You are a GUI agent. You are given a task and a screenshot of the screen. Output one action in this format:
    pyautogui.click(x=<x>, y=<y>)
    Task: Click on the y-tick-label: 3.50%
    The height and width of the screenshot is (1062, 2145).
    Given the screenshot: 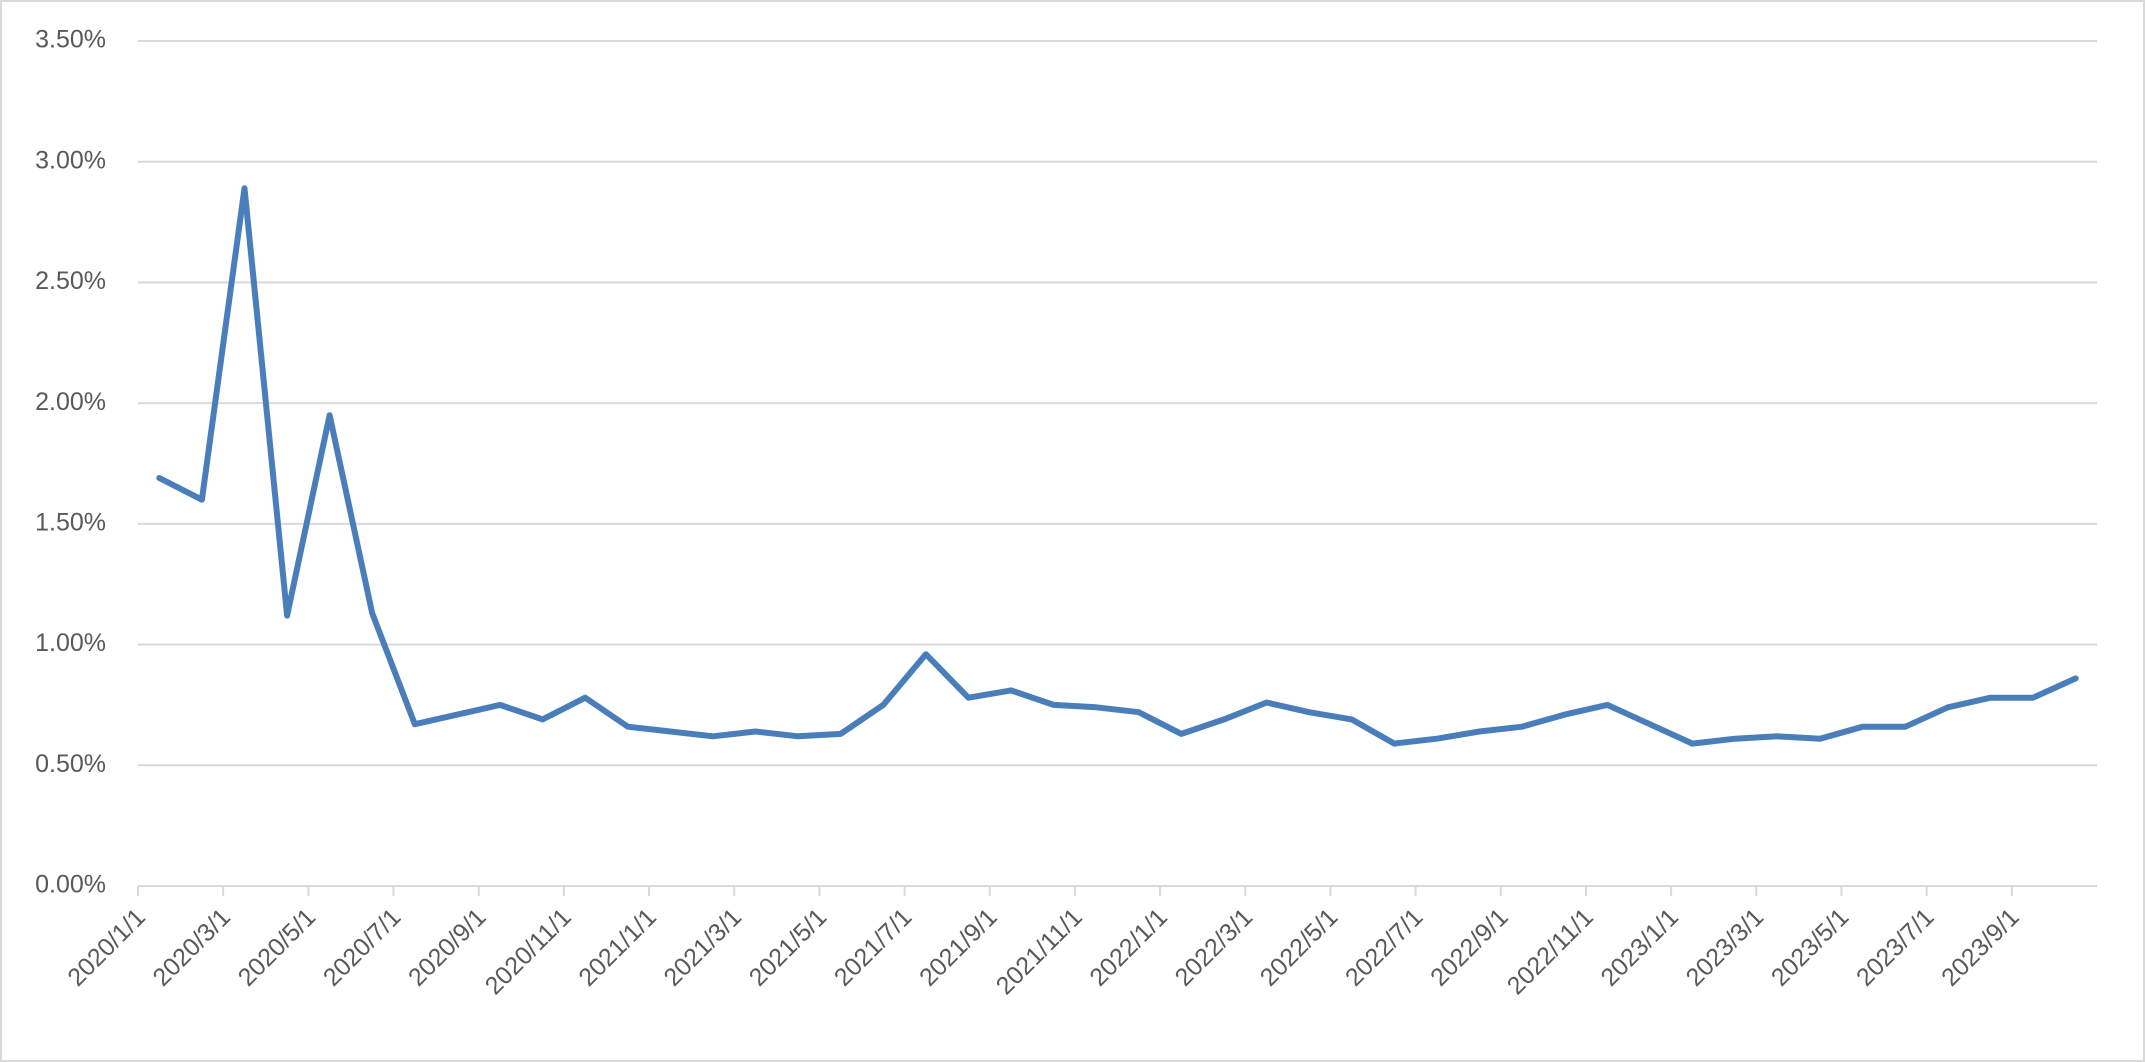 What is the action you would take?
    pyautogui.click(x=70, y=40)
    